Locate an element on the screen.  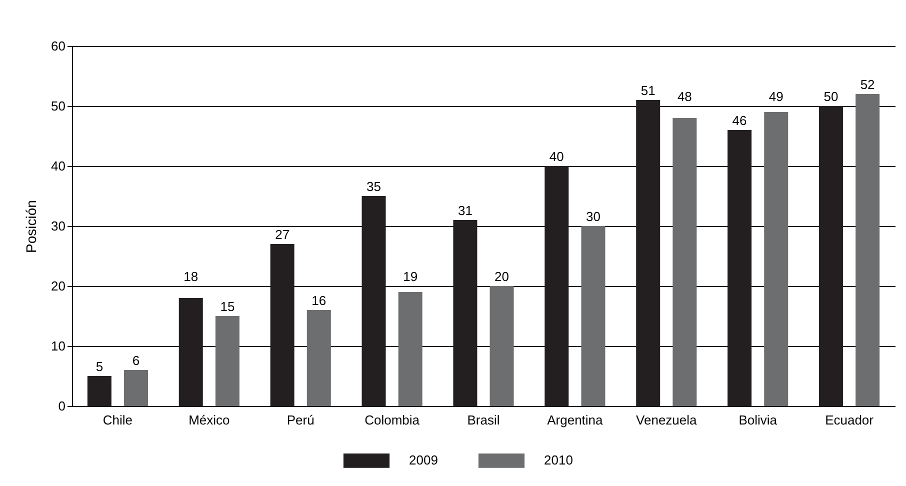
data-label: 52 is located at coordinates (867, 84).